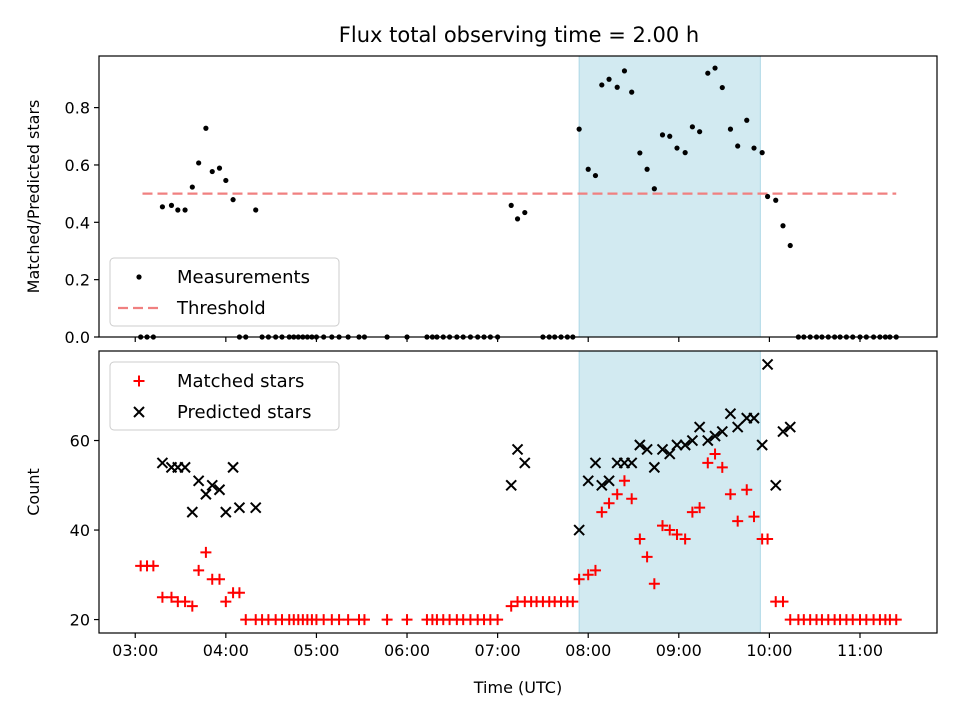 This screenshot has height=720, width=960. What do you see at coordinates (226, 650) in the screenshot?
I see `x-tick-label: 04:00` at bounding box center [226, 650].